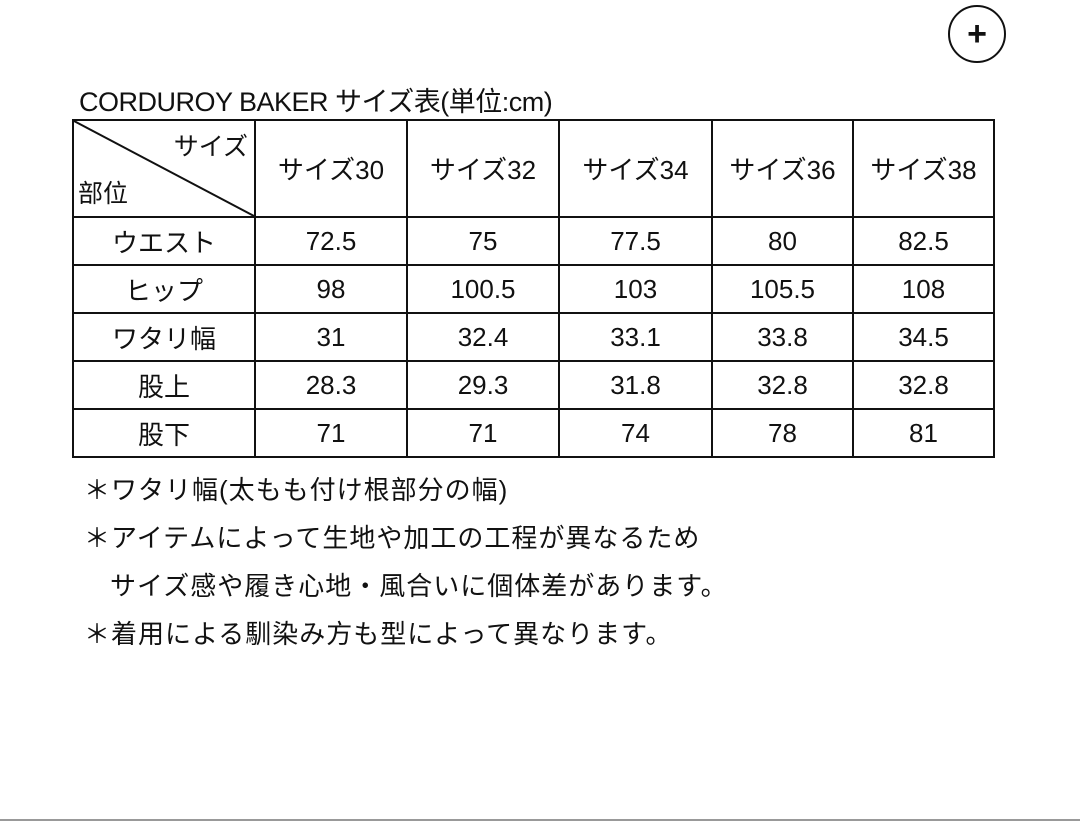 The width and height of the screenshot is (1080, 824). What do you see at coordinates (331, 385) in the screenshot?
I see `table-cell: 28.3` at bounding box center [331, 385].